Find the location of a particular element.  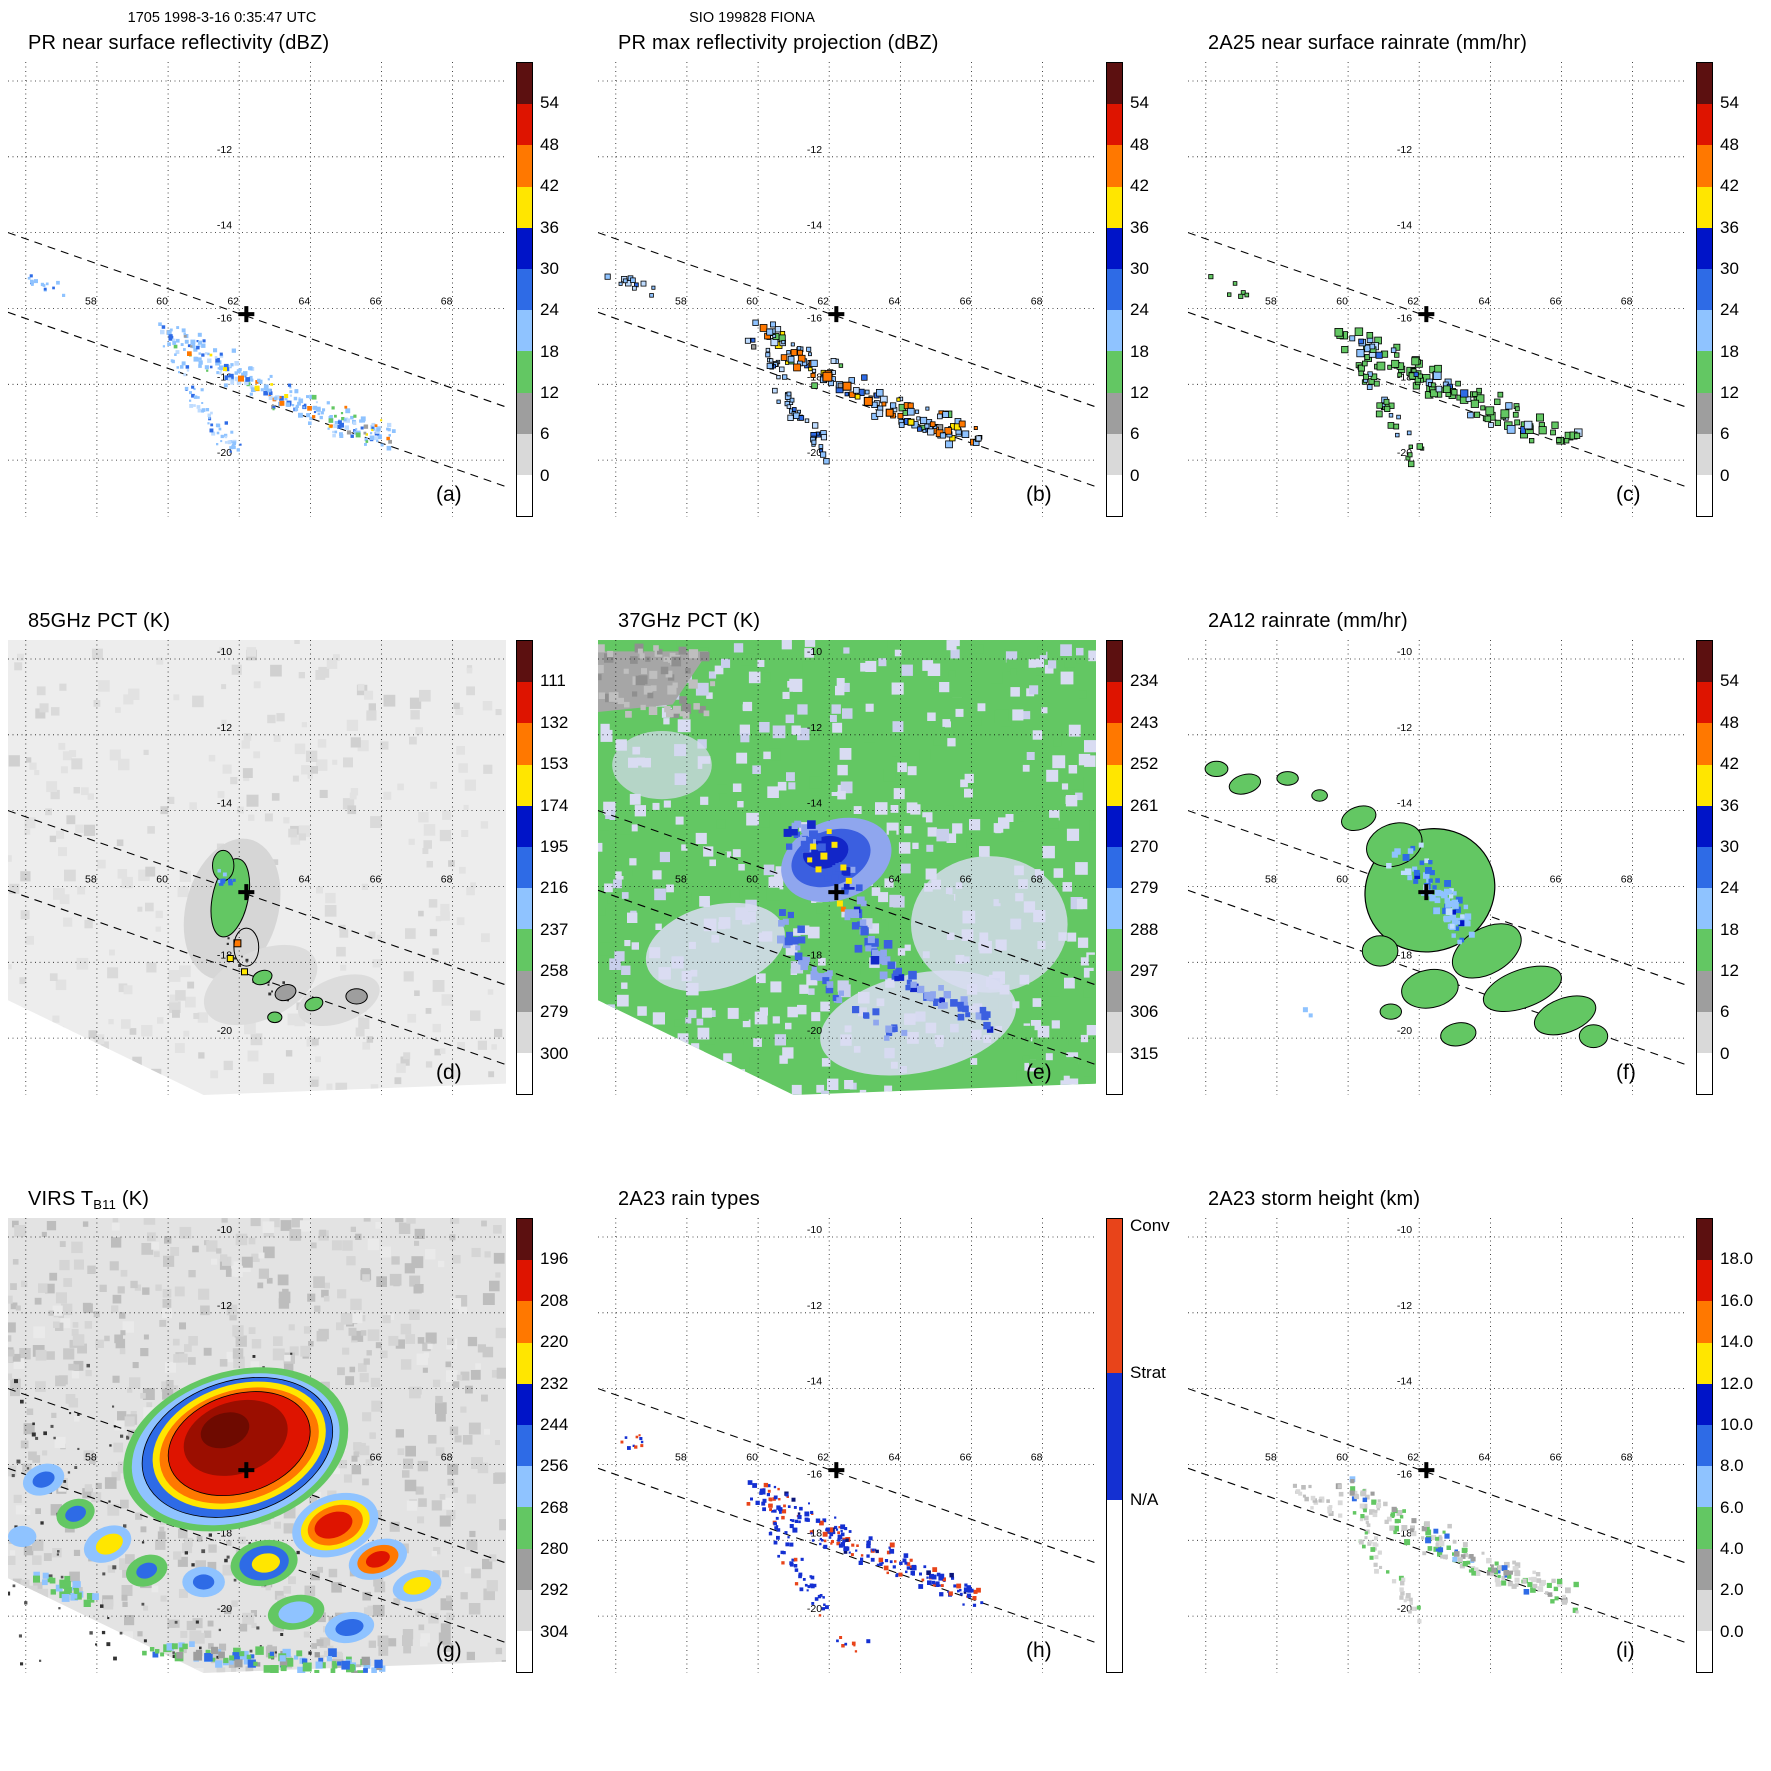

title-text: PR near surface reflectivity (dBZ) is located at coordinates (179, 43).